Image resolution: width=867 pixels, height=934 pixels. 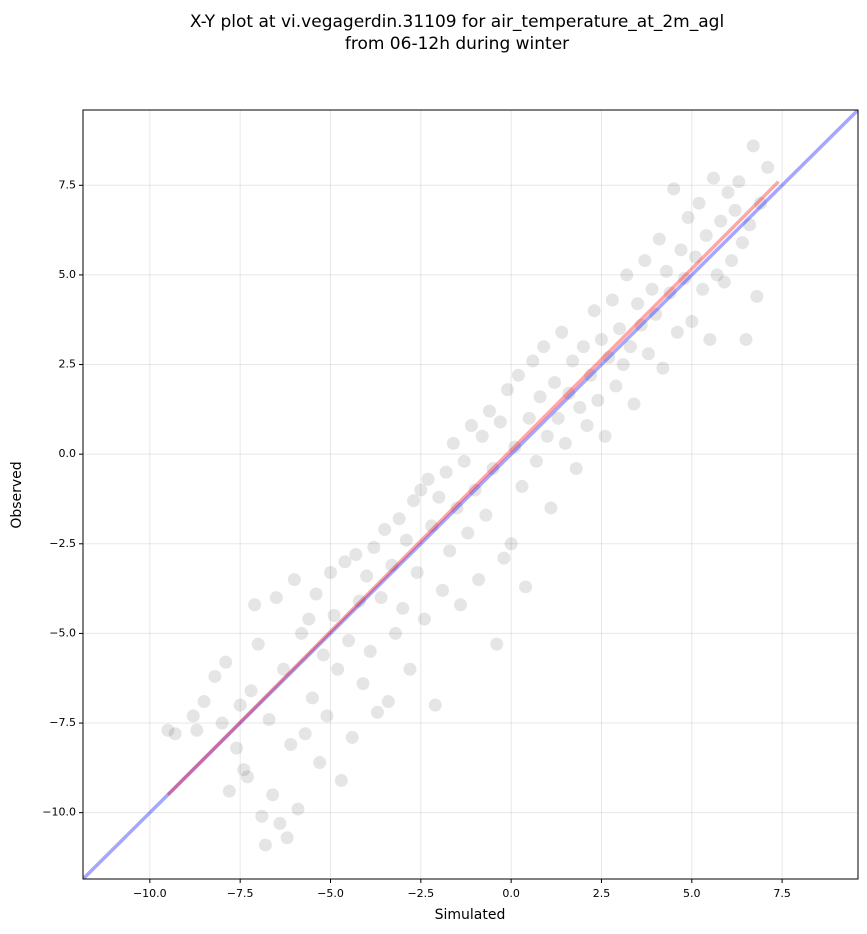 What do you see at coordinates (782, 893) in the screenshot?
I see `x-tick-label: 7.5` at bounding box center [782, 893].